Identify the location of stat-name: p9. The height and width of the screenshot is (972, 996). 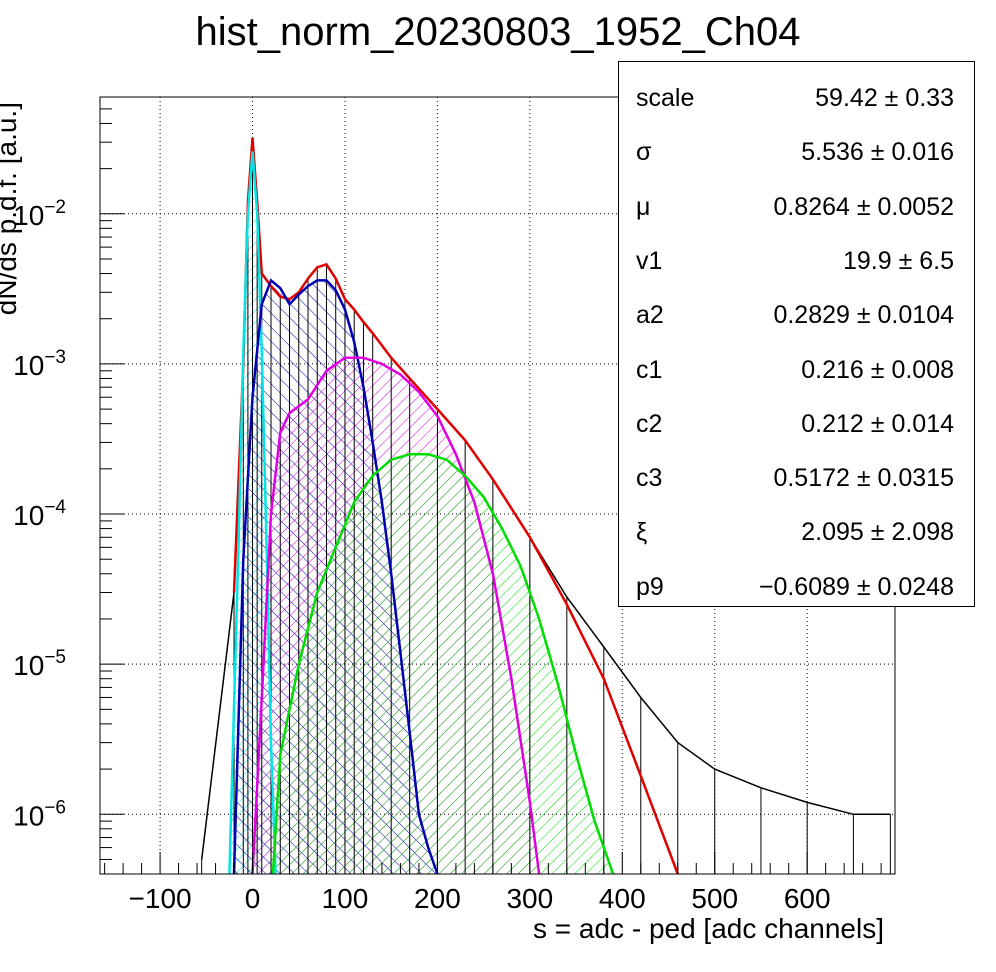
(650, 586).